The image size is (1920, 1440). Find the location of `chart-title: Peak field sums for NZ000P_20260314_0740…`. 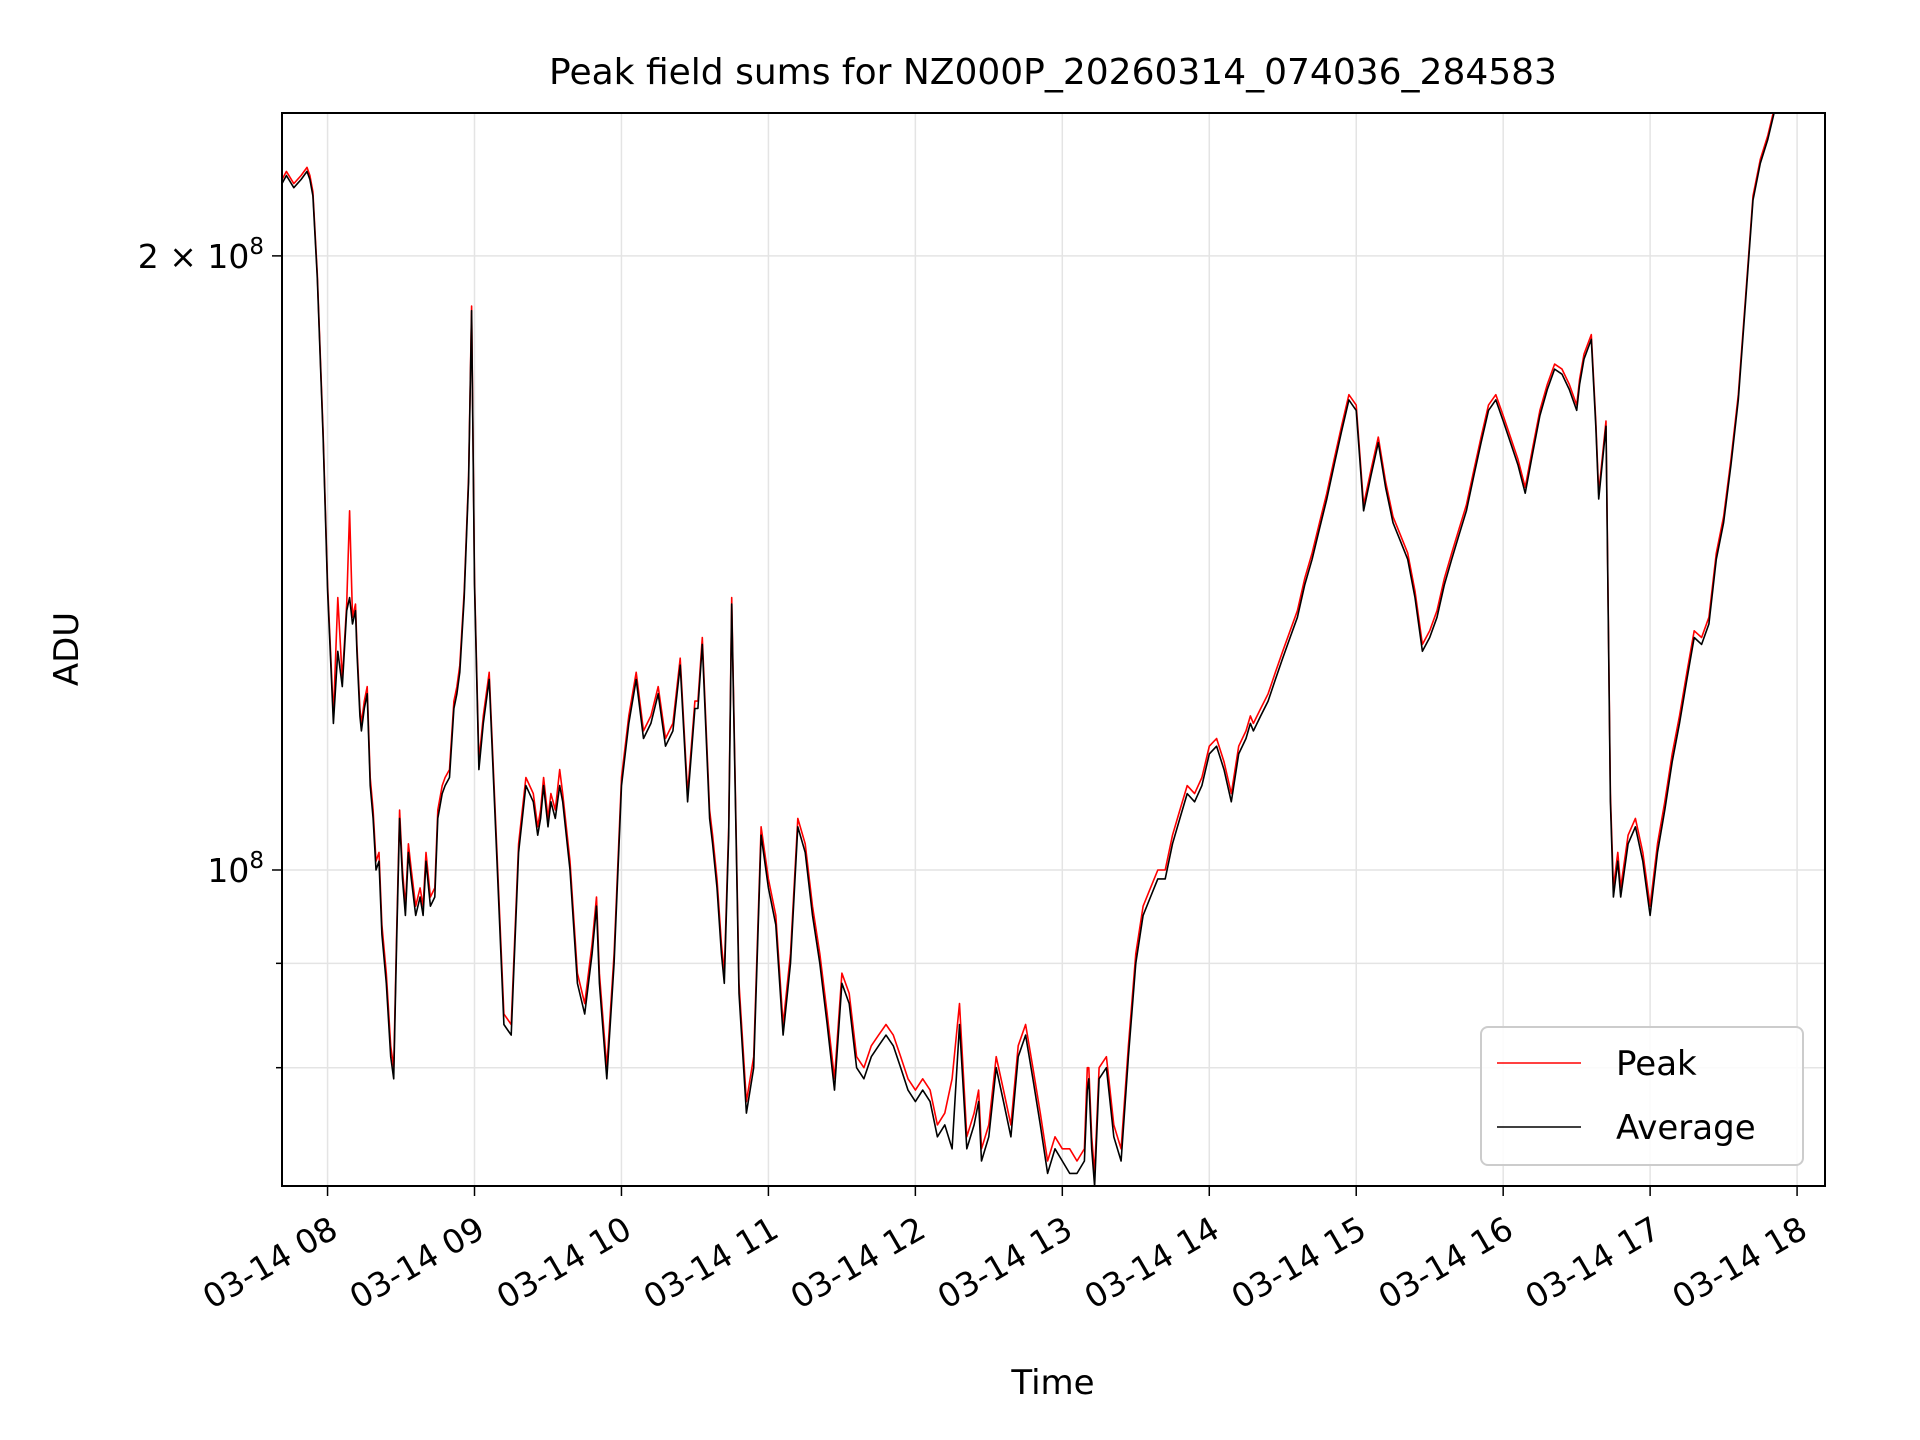

chart-title: Peak field sums for NZ000P_20260314_0740… is located at coordinates (1053, 72).